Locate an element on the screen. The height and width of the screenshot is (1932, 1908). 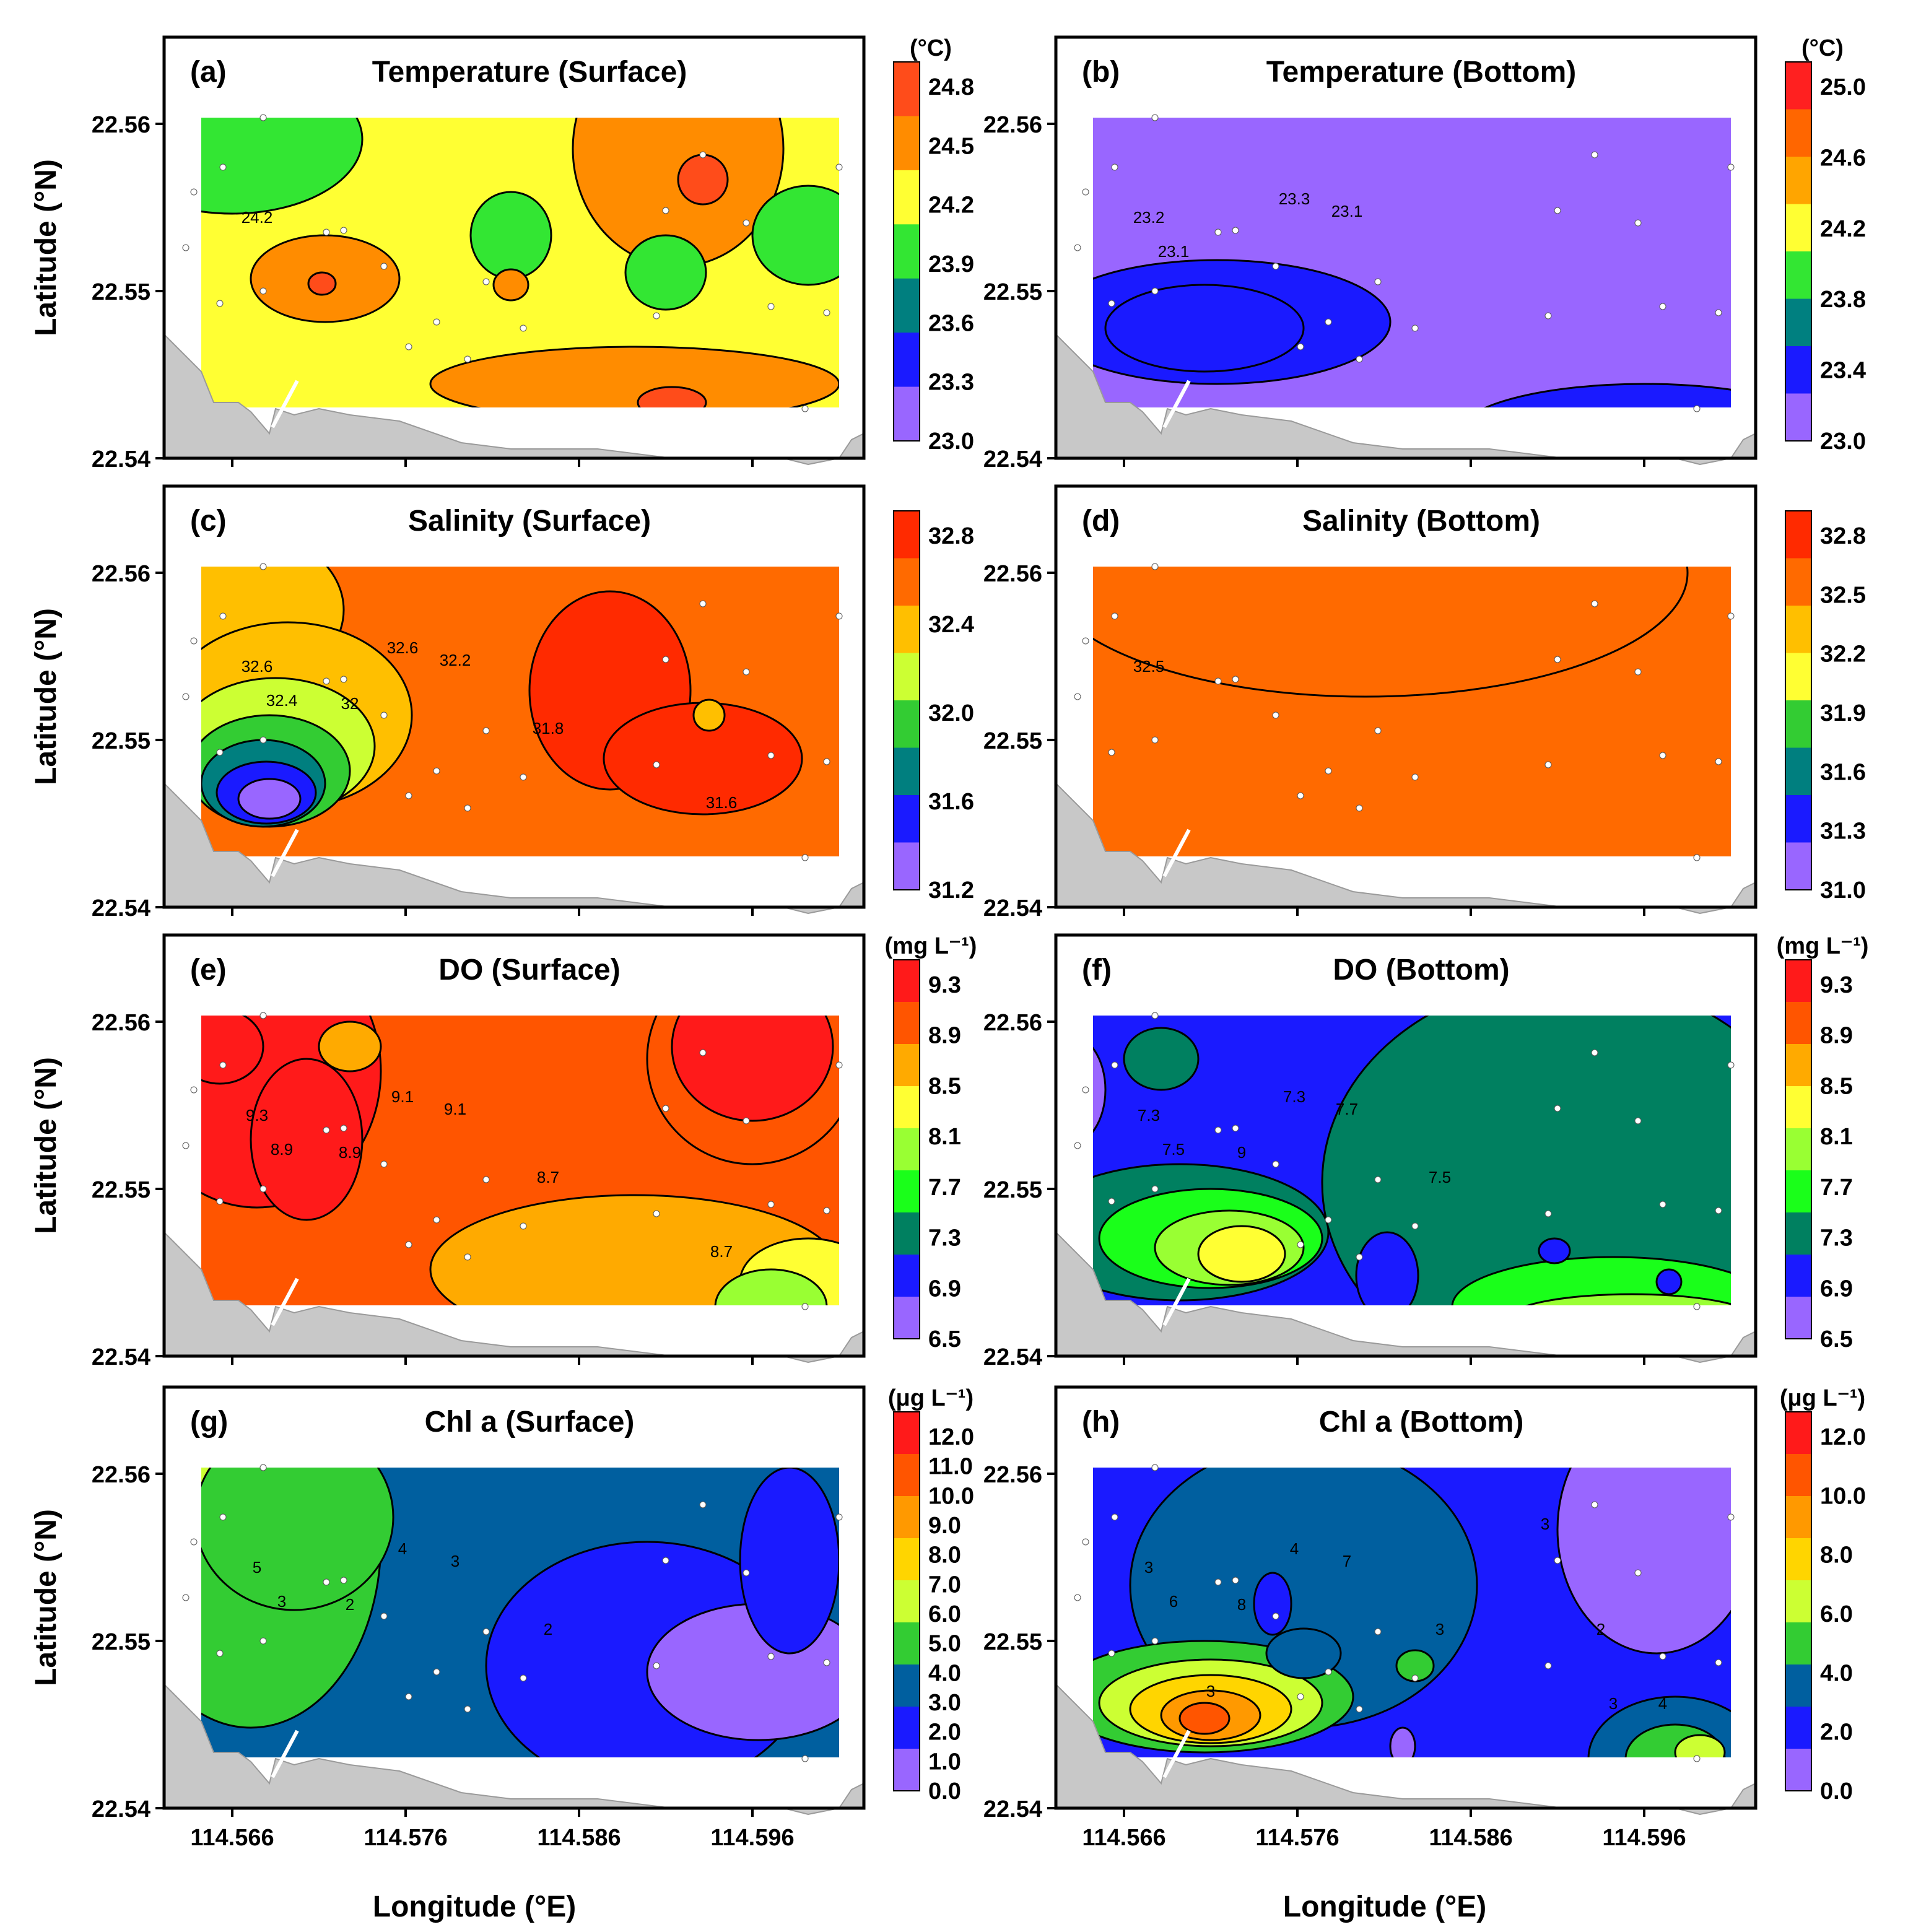
contour-label: 7.7 is located at coordinates (1347, 1109).